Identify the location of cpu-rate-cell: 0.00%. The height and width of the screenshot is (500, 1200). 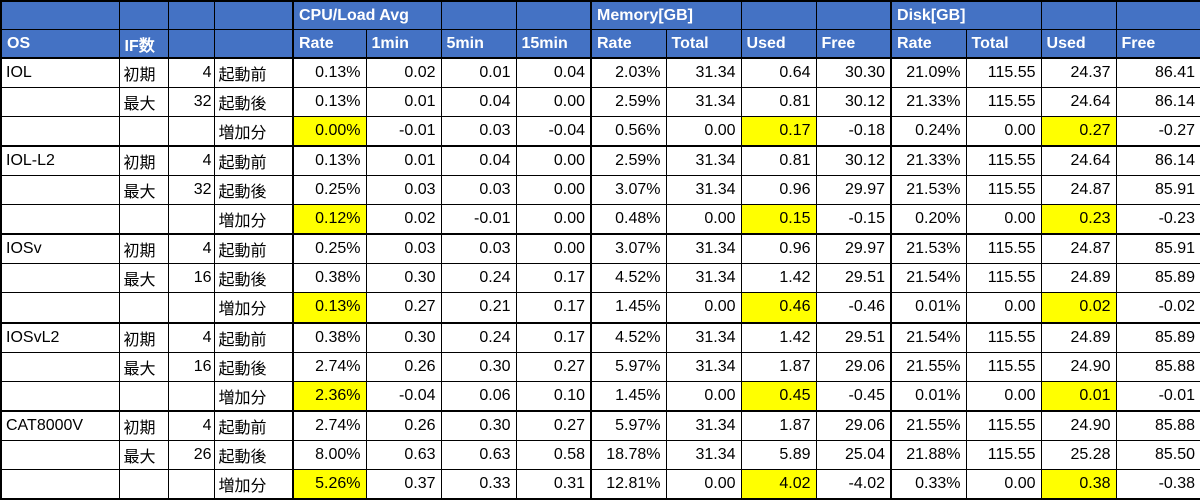
(329, 132).